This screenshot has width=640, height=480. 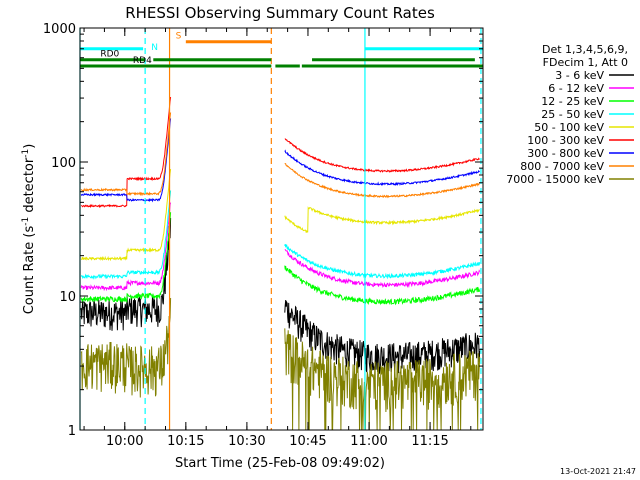 What do you see at coordinates (26, 153) in the screenshot?
I see `y-axis-label-sup2: -1` at bounding box center [26, 153].